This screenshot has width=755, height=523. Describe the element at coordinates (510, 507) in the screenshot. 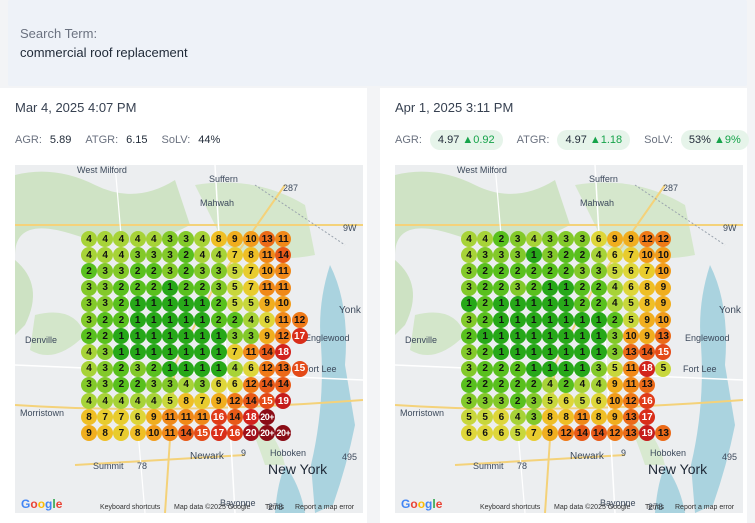

I see `keyboard-shortcuts-link: Keyboard shortcuts` at that location.